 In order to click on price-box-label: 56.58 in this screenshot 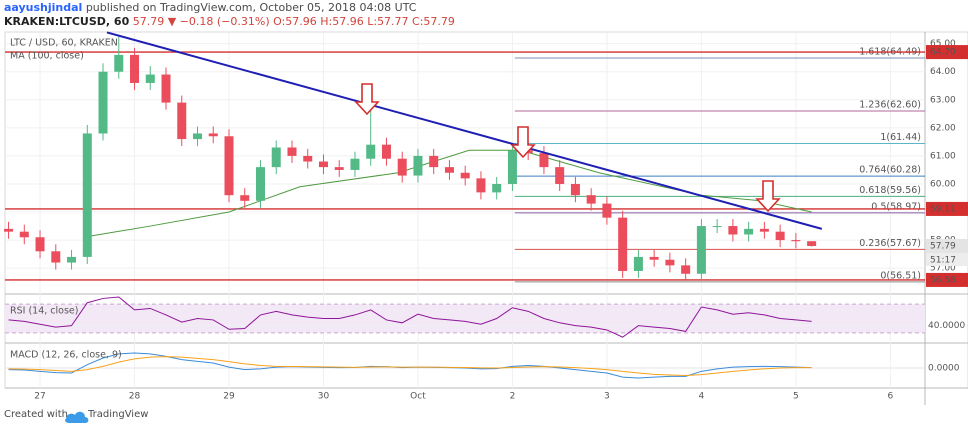, I will do `click(943, 280)`.